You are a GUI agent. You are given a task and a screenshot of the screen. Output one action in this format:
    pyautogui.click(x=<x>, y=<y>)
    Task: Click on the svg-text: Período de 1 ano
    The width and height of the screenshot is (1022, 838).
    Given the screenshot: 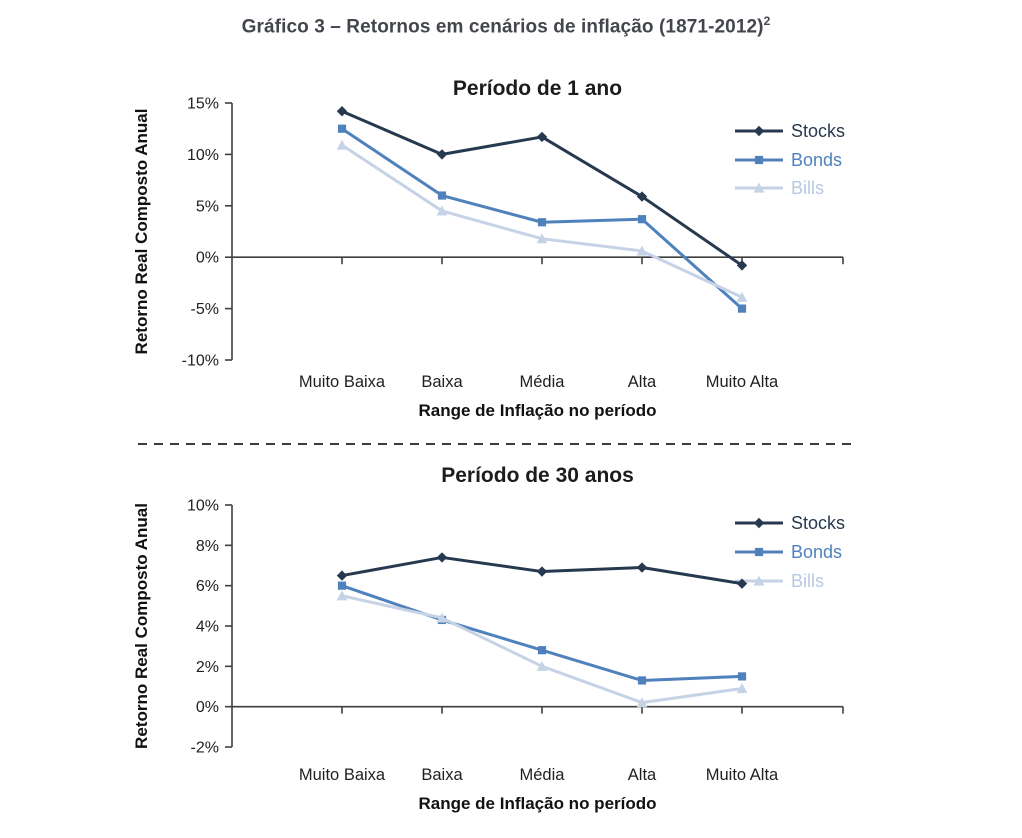 What is the action you would take?
    pyautogui.click(x=537, y=88)
    